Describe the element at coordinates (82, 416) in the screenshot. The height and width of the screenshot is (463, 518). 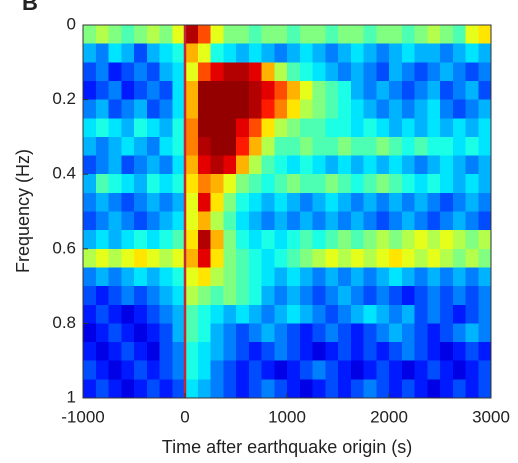
I see `x-tick-label: -1000` at that location.